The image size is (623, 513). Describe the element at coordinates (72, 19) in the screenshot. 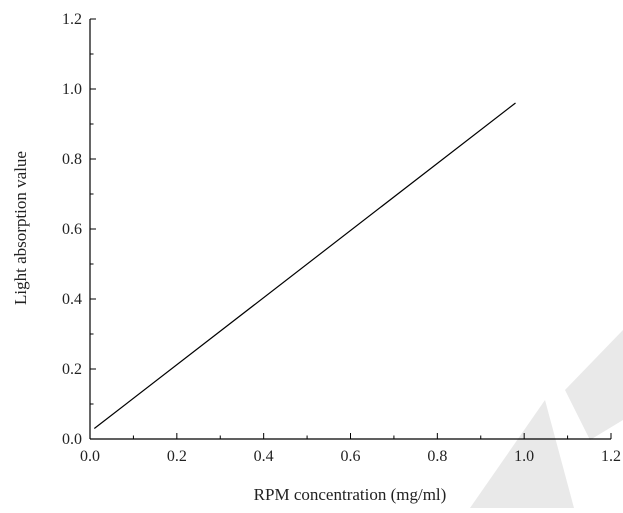

I see `y-tick-label: 1.2` at that location.